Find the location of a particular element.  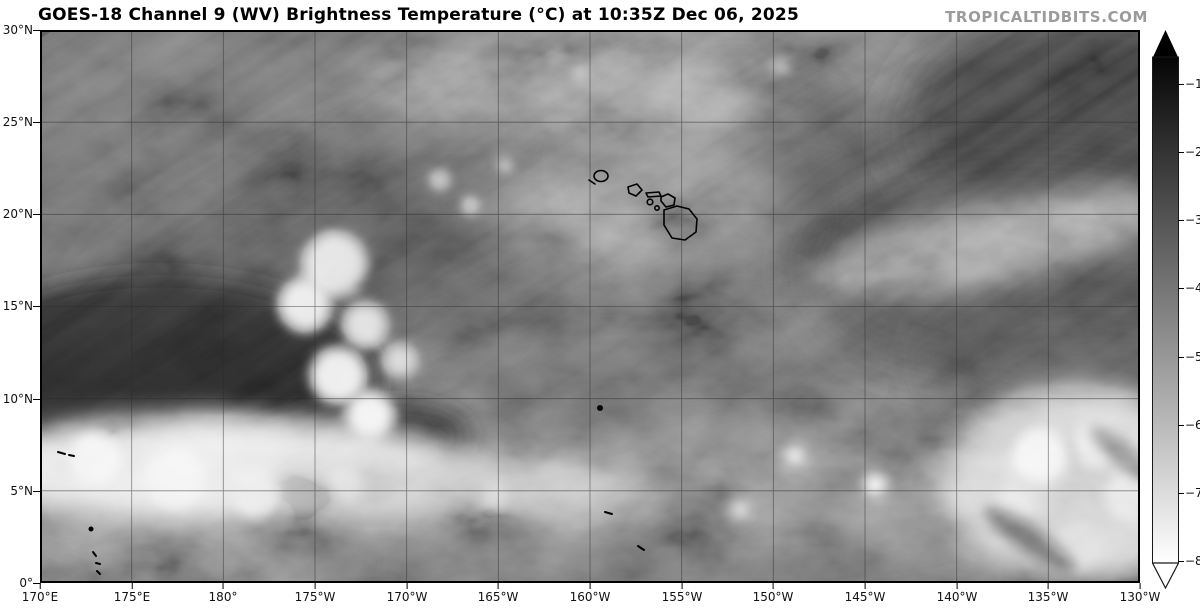

lat-tick-15n: 15°N is located at coordinates (21, 306).